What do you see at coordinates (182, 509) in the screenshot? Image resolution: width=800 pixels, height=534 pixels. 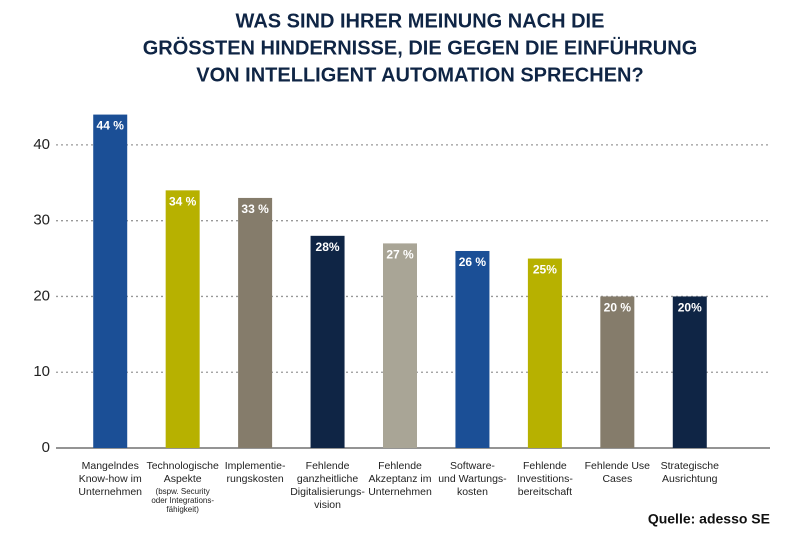 I see `x-tick-label: fähigkeit)` at bounding box center [182, 509].